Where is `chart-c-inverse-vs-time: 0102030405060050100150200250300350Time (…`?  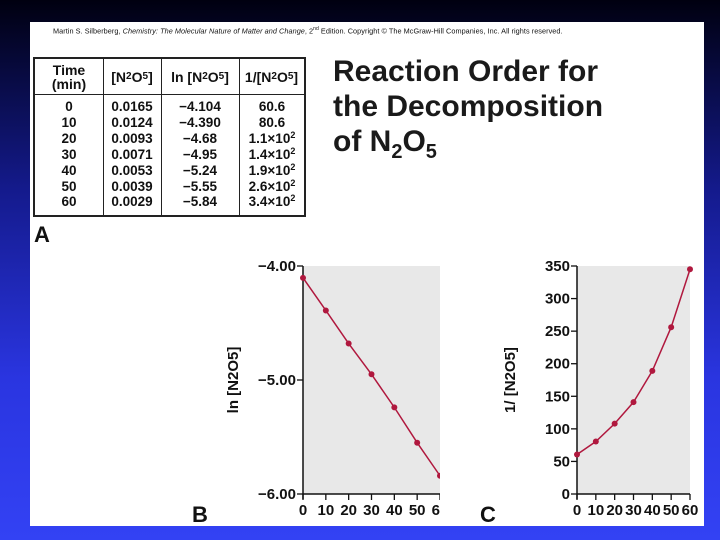 chart-c-inverse-vs-time: 0102030405060050100150200250300350Time (… is located at coordinates (600, 392).